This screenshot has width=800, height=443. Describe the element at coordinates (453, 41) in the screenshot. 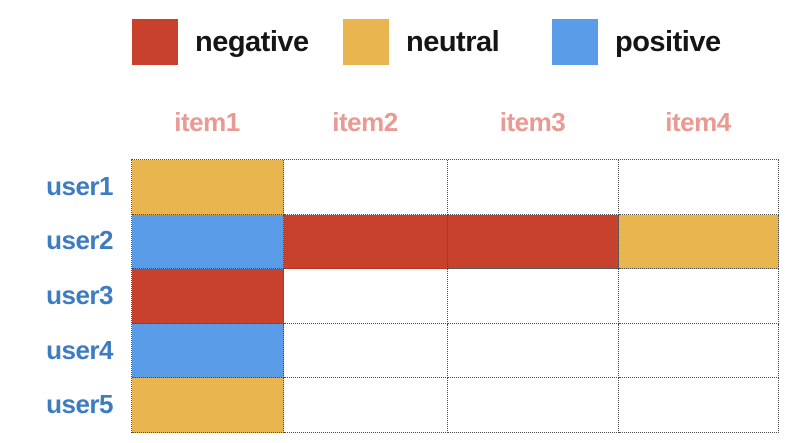

I see `legend-label-neutral: neutral` at that location.